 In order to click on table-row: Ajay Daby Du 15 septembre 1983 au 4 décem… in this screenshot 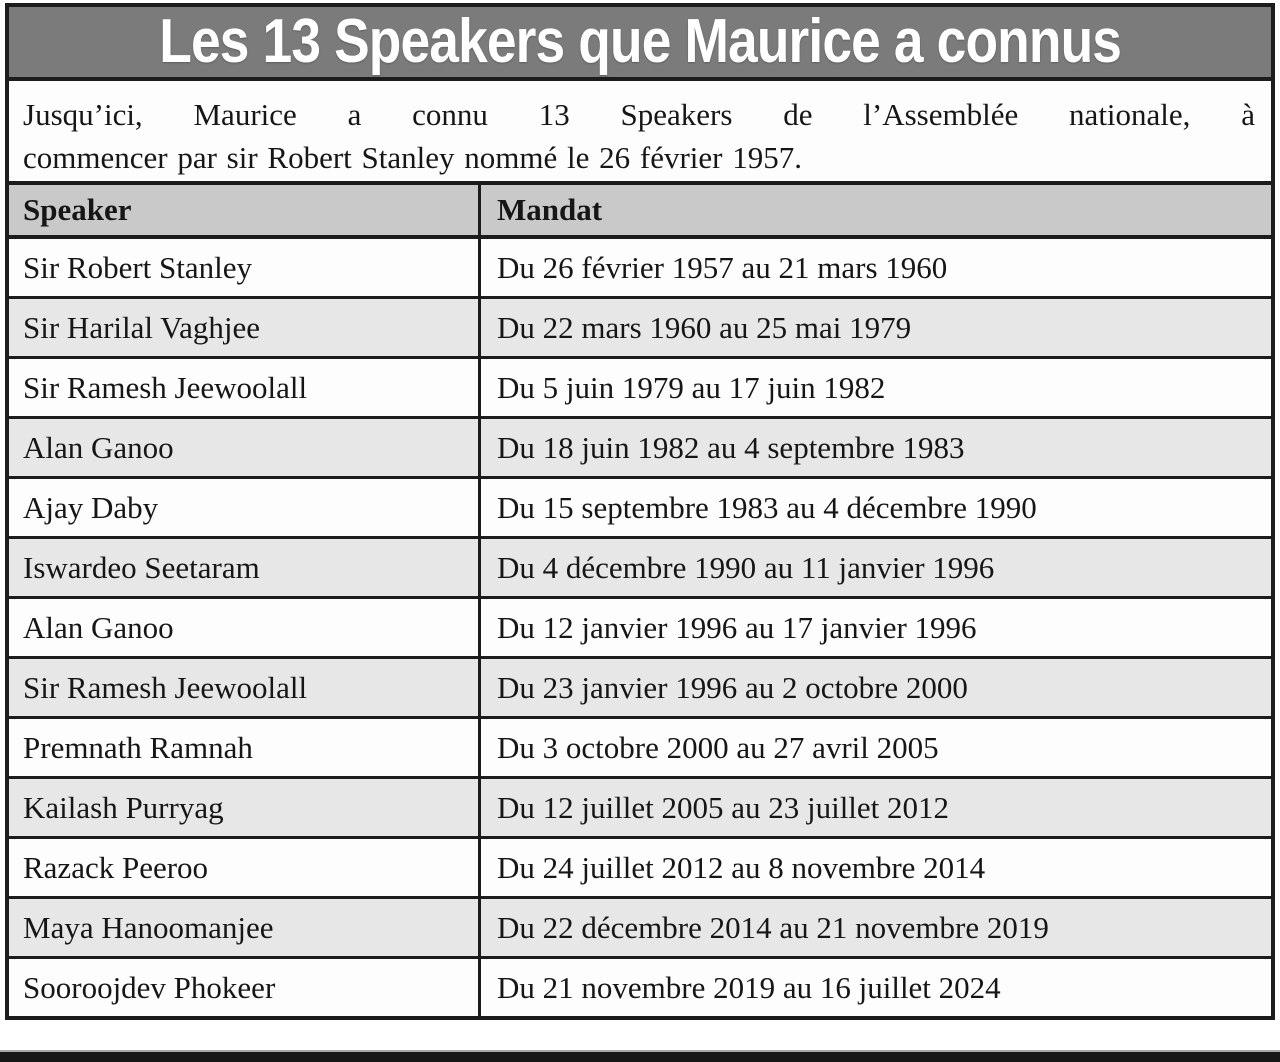, I will do `click(640, 509)`.